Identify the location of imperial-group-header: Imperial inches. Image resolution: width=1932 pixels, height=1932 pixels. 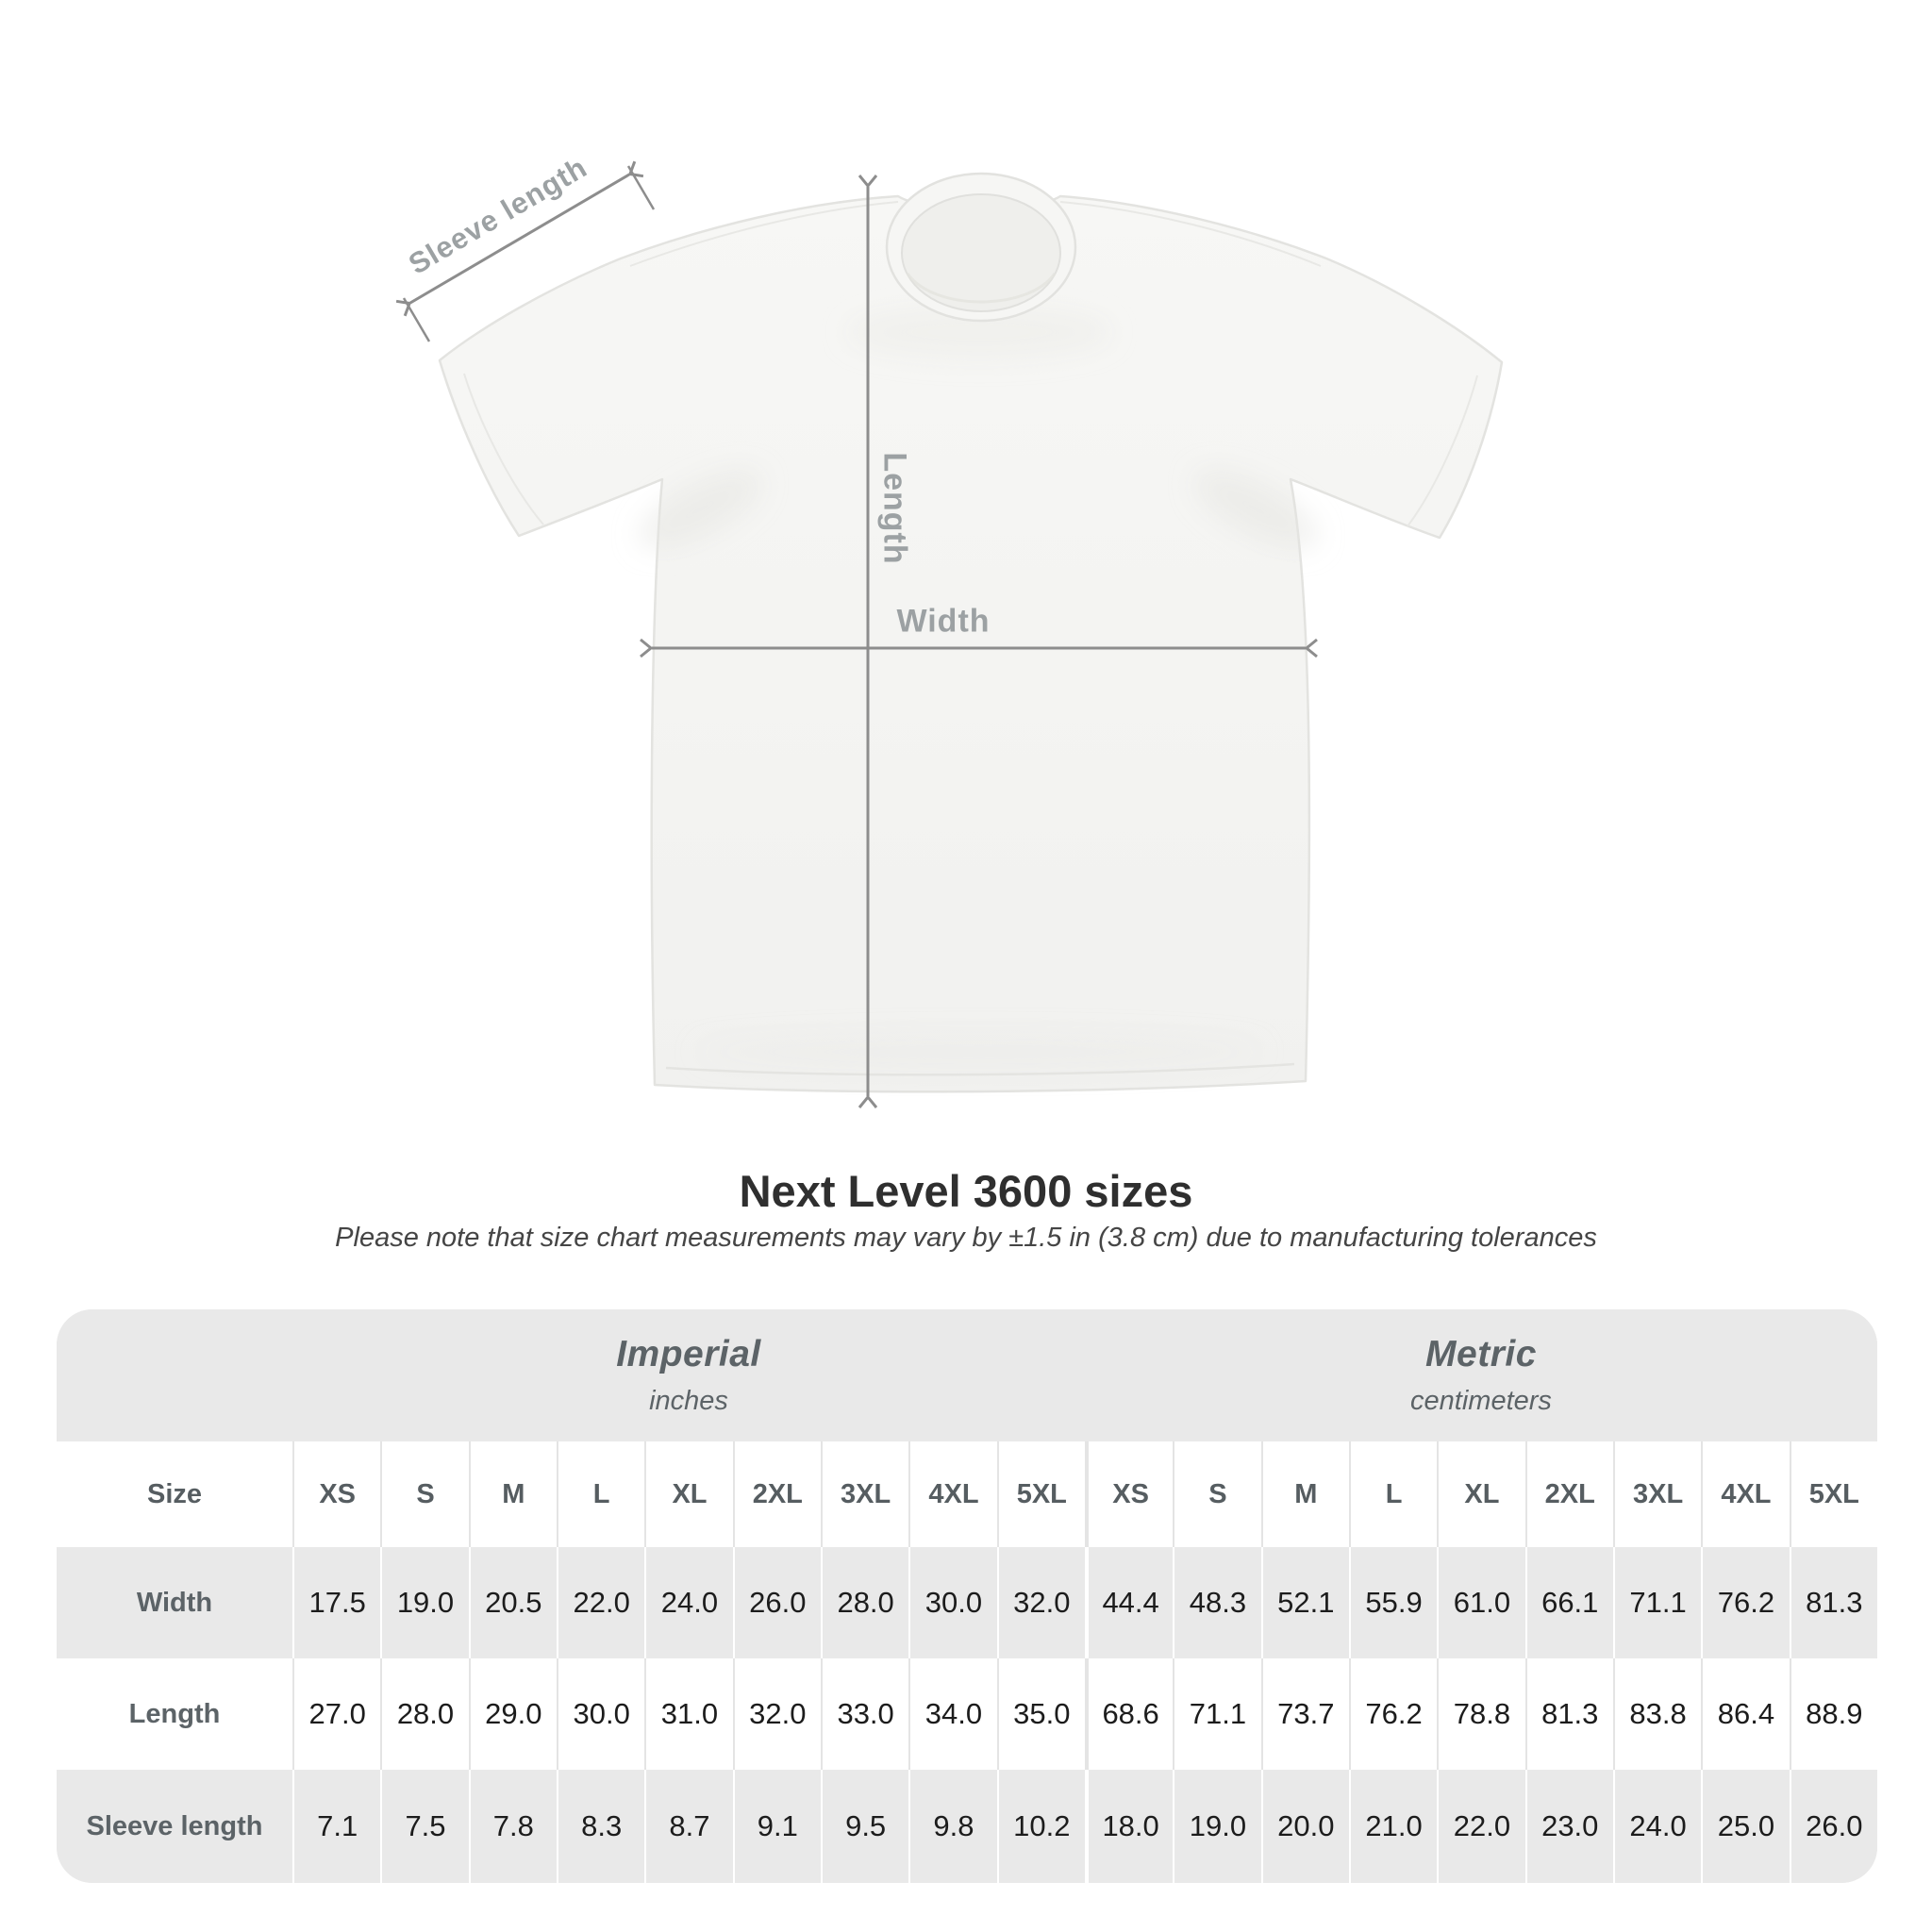
(688, 1375).